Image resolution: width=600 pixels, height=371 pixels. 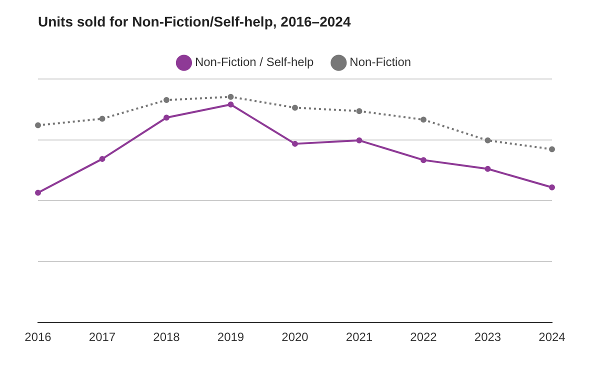 What do you see at coordinates (381, 62) in the screenshot?
I see `legend-label: Non-Fiction` at bounding box center [381, 62].